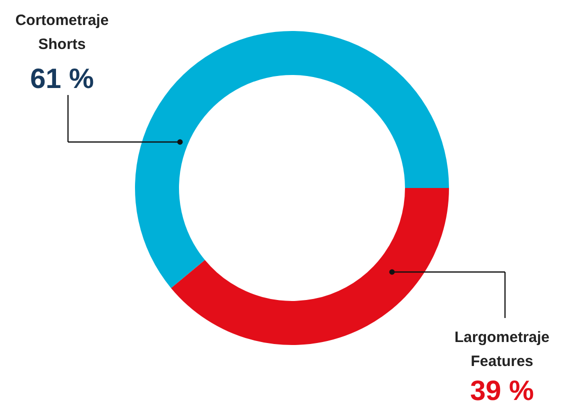 This screenshot has height=402, width=563. I want to click on slice-label: Largometraje Features, so click(502, 349).